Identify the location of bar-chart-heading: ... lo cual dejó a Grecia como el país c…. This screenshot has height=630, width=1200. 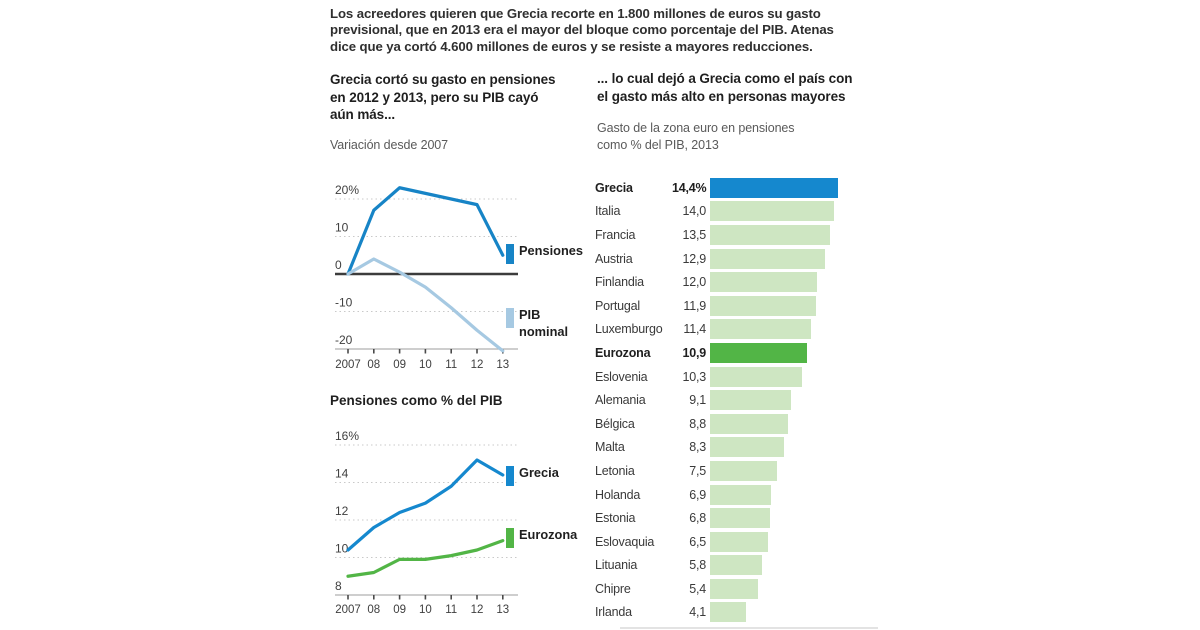
(725, 87).